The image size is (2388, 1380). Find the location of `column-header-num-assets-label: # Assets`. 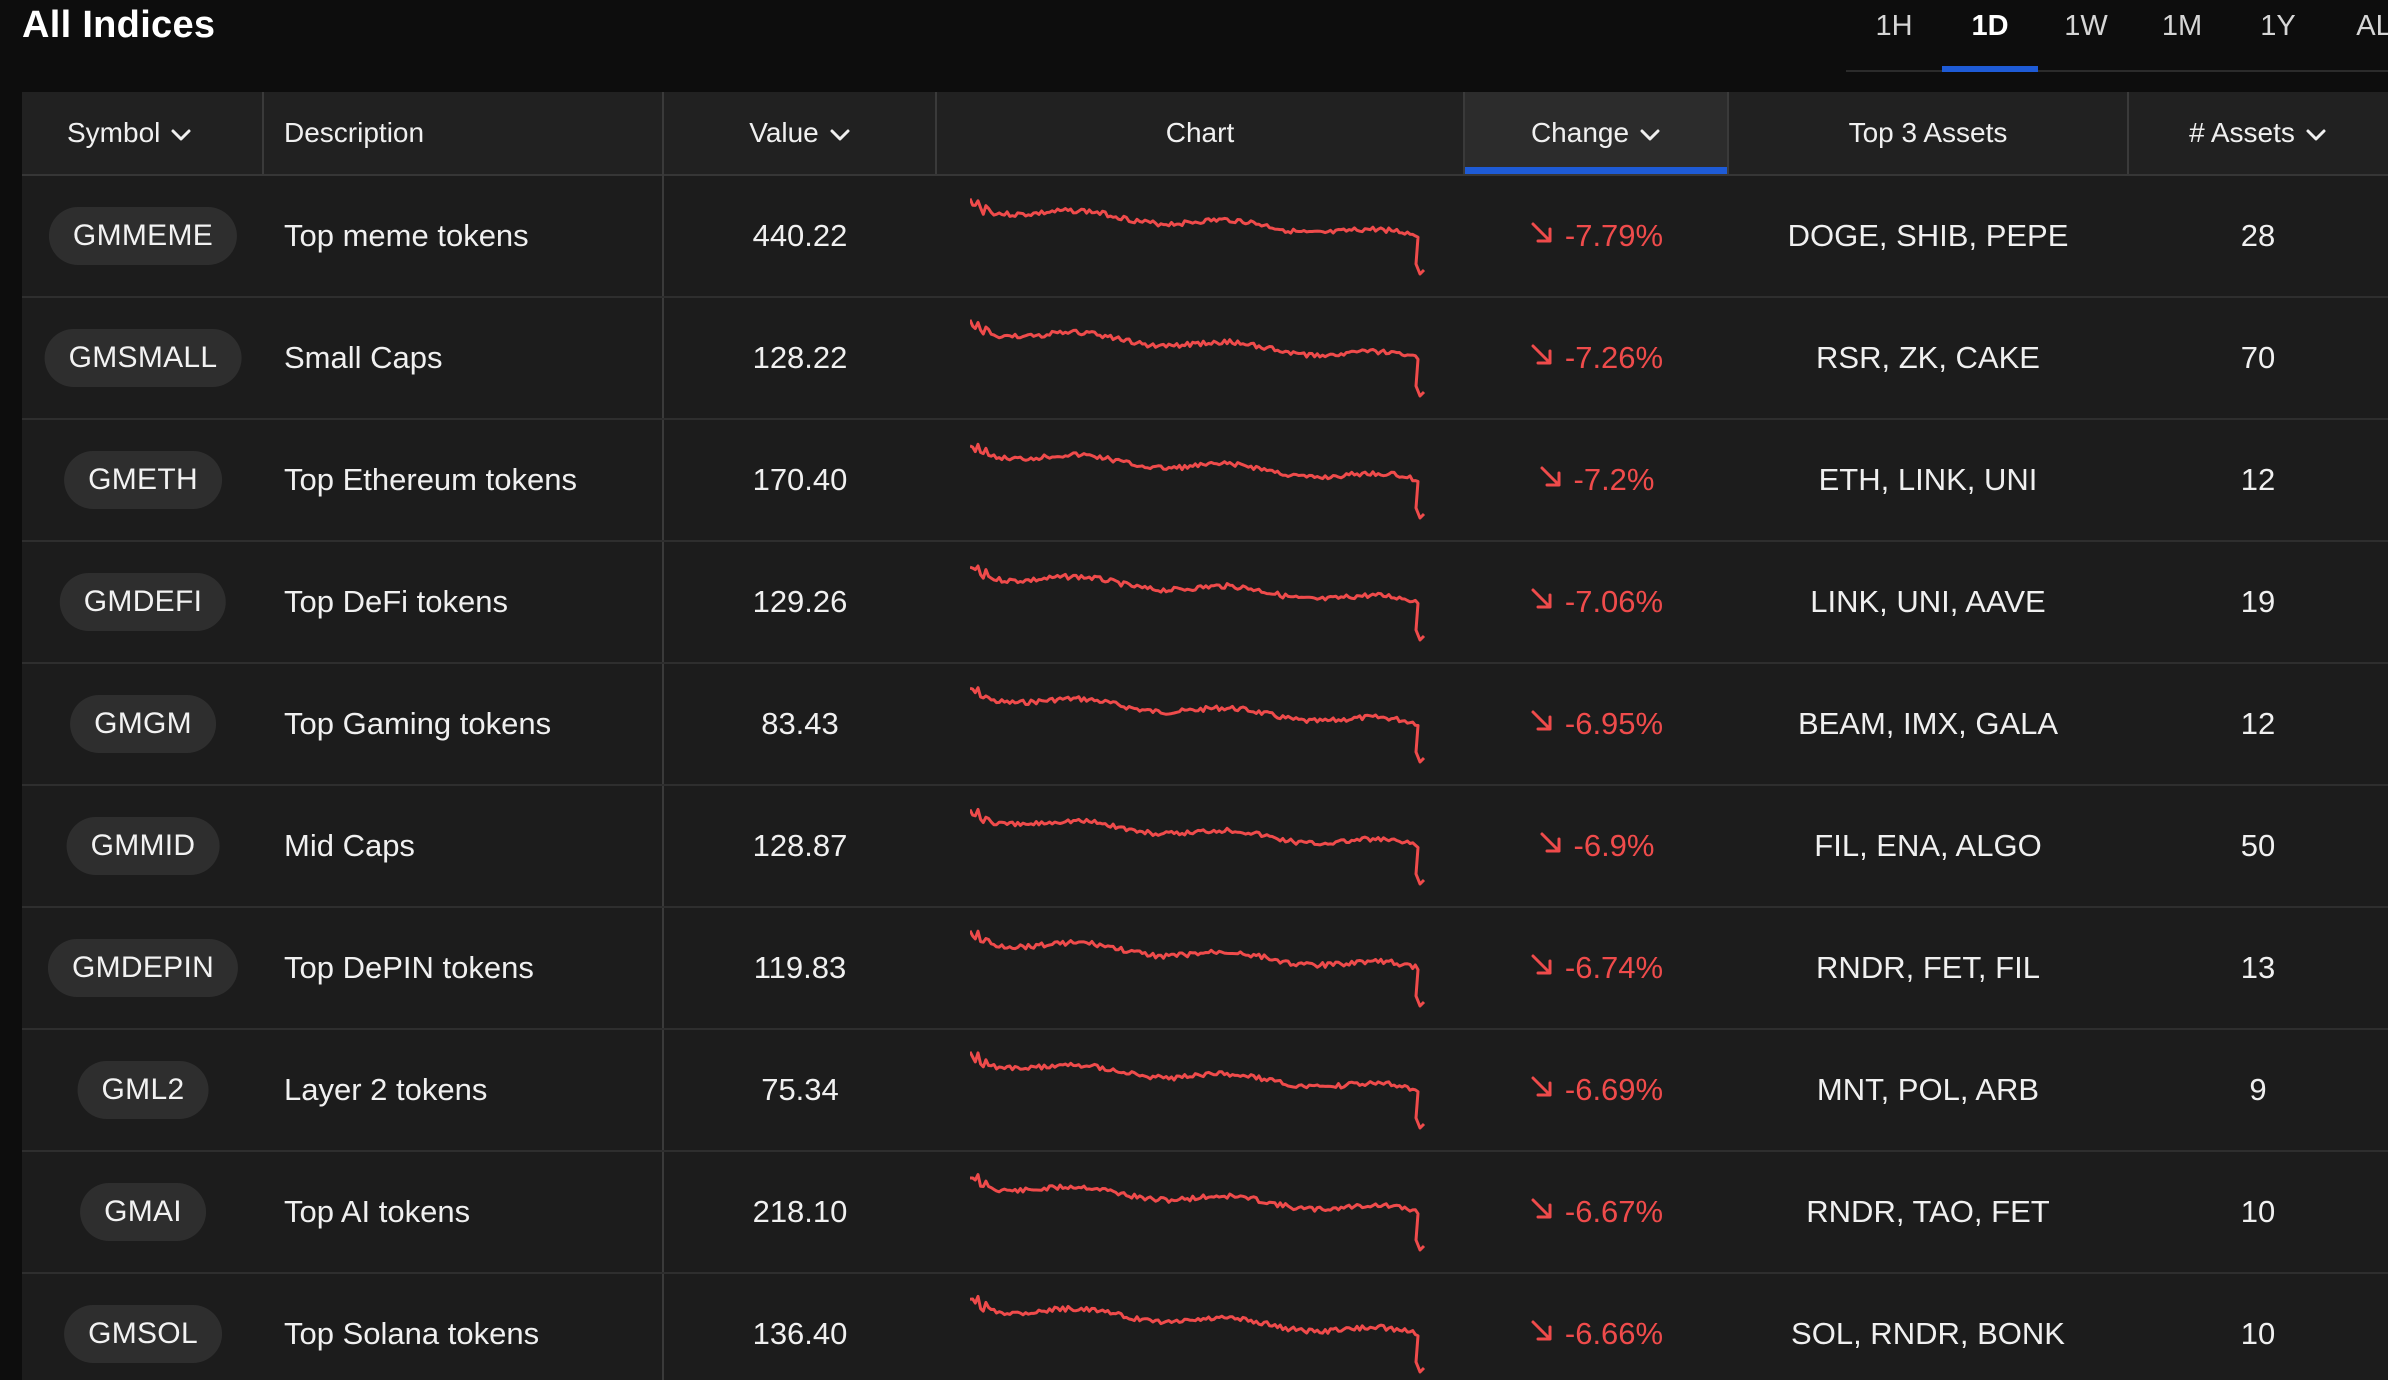

column-header-num-assets-label: # Assets is located at coordinates (2242, 132).